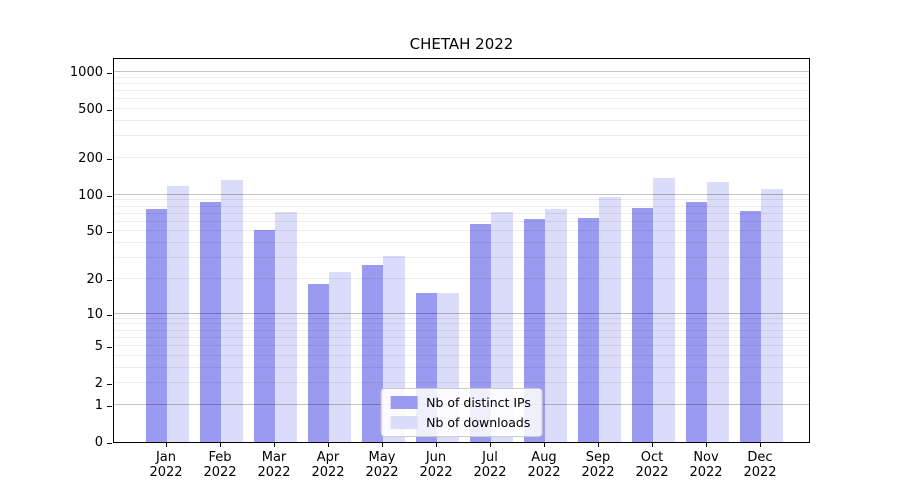 Image resolution: width=900 pixels, height=500 pixels. Describe the element at coordinates (94, 232) in the screenshot. I see `ytick-label-50: 50` at that location.